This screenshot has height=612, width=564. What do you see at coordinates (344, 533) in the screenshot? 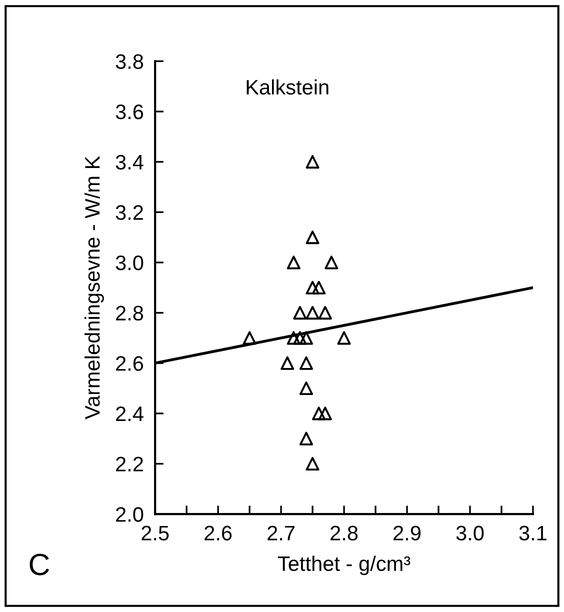
I see `x-tick-label: 2.8` at bounding box center [344, 533].